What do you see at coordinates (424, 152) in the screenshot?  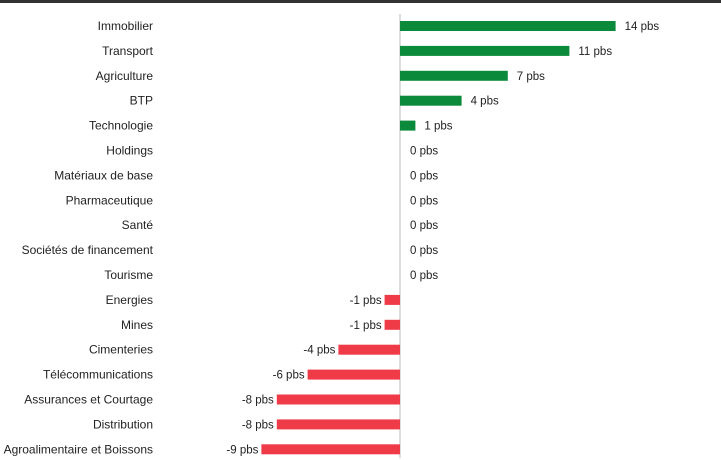 I see `value-label-holdings: 0 pbs` at bounding box center [424, 152].